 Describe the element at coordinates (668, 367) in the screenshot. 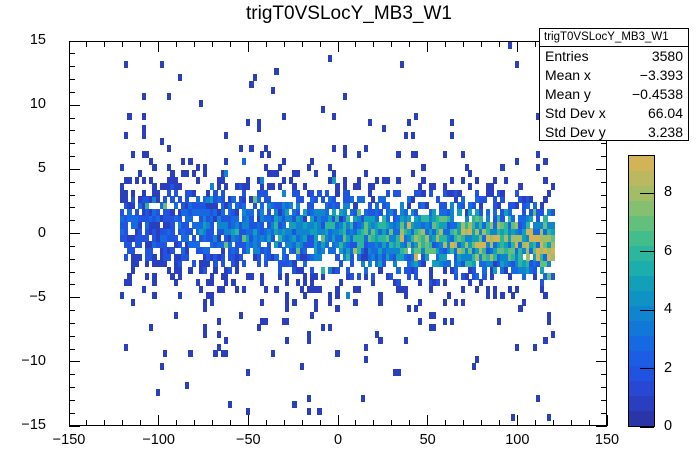

I see `color-scale-tick-label: 2` at that location.